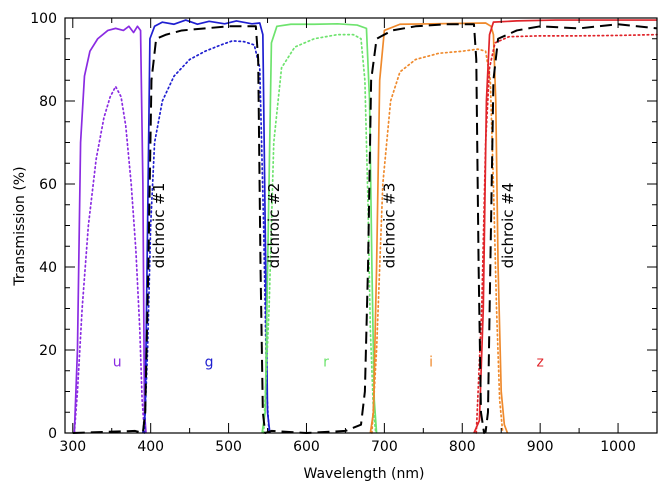 The height and width of the screenshot is (485, 662). What do you see at coordinates (72, 447) in the screenshot?
I see `x-tick-label: 300` at bounding box center [72, 447].